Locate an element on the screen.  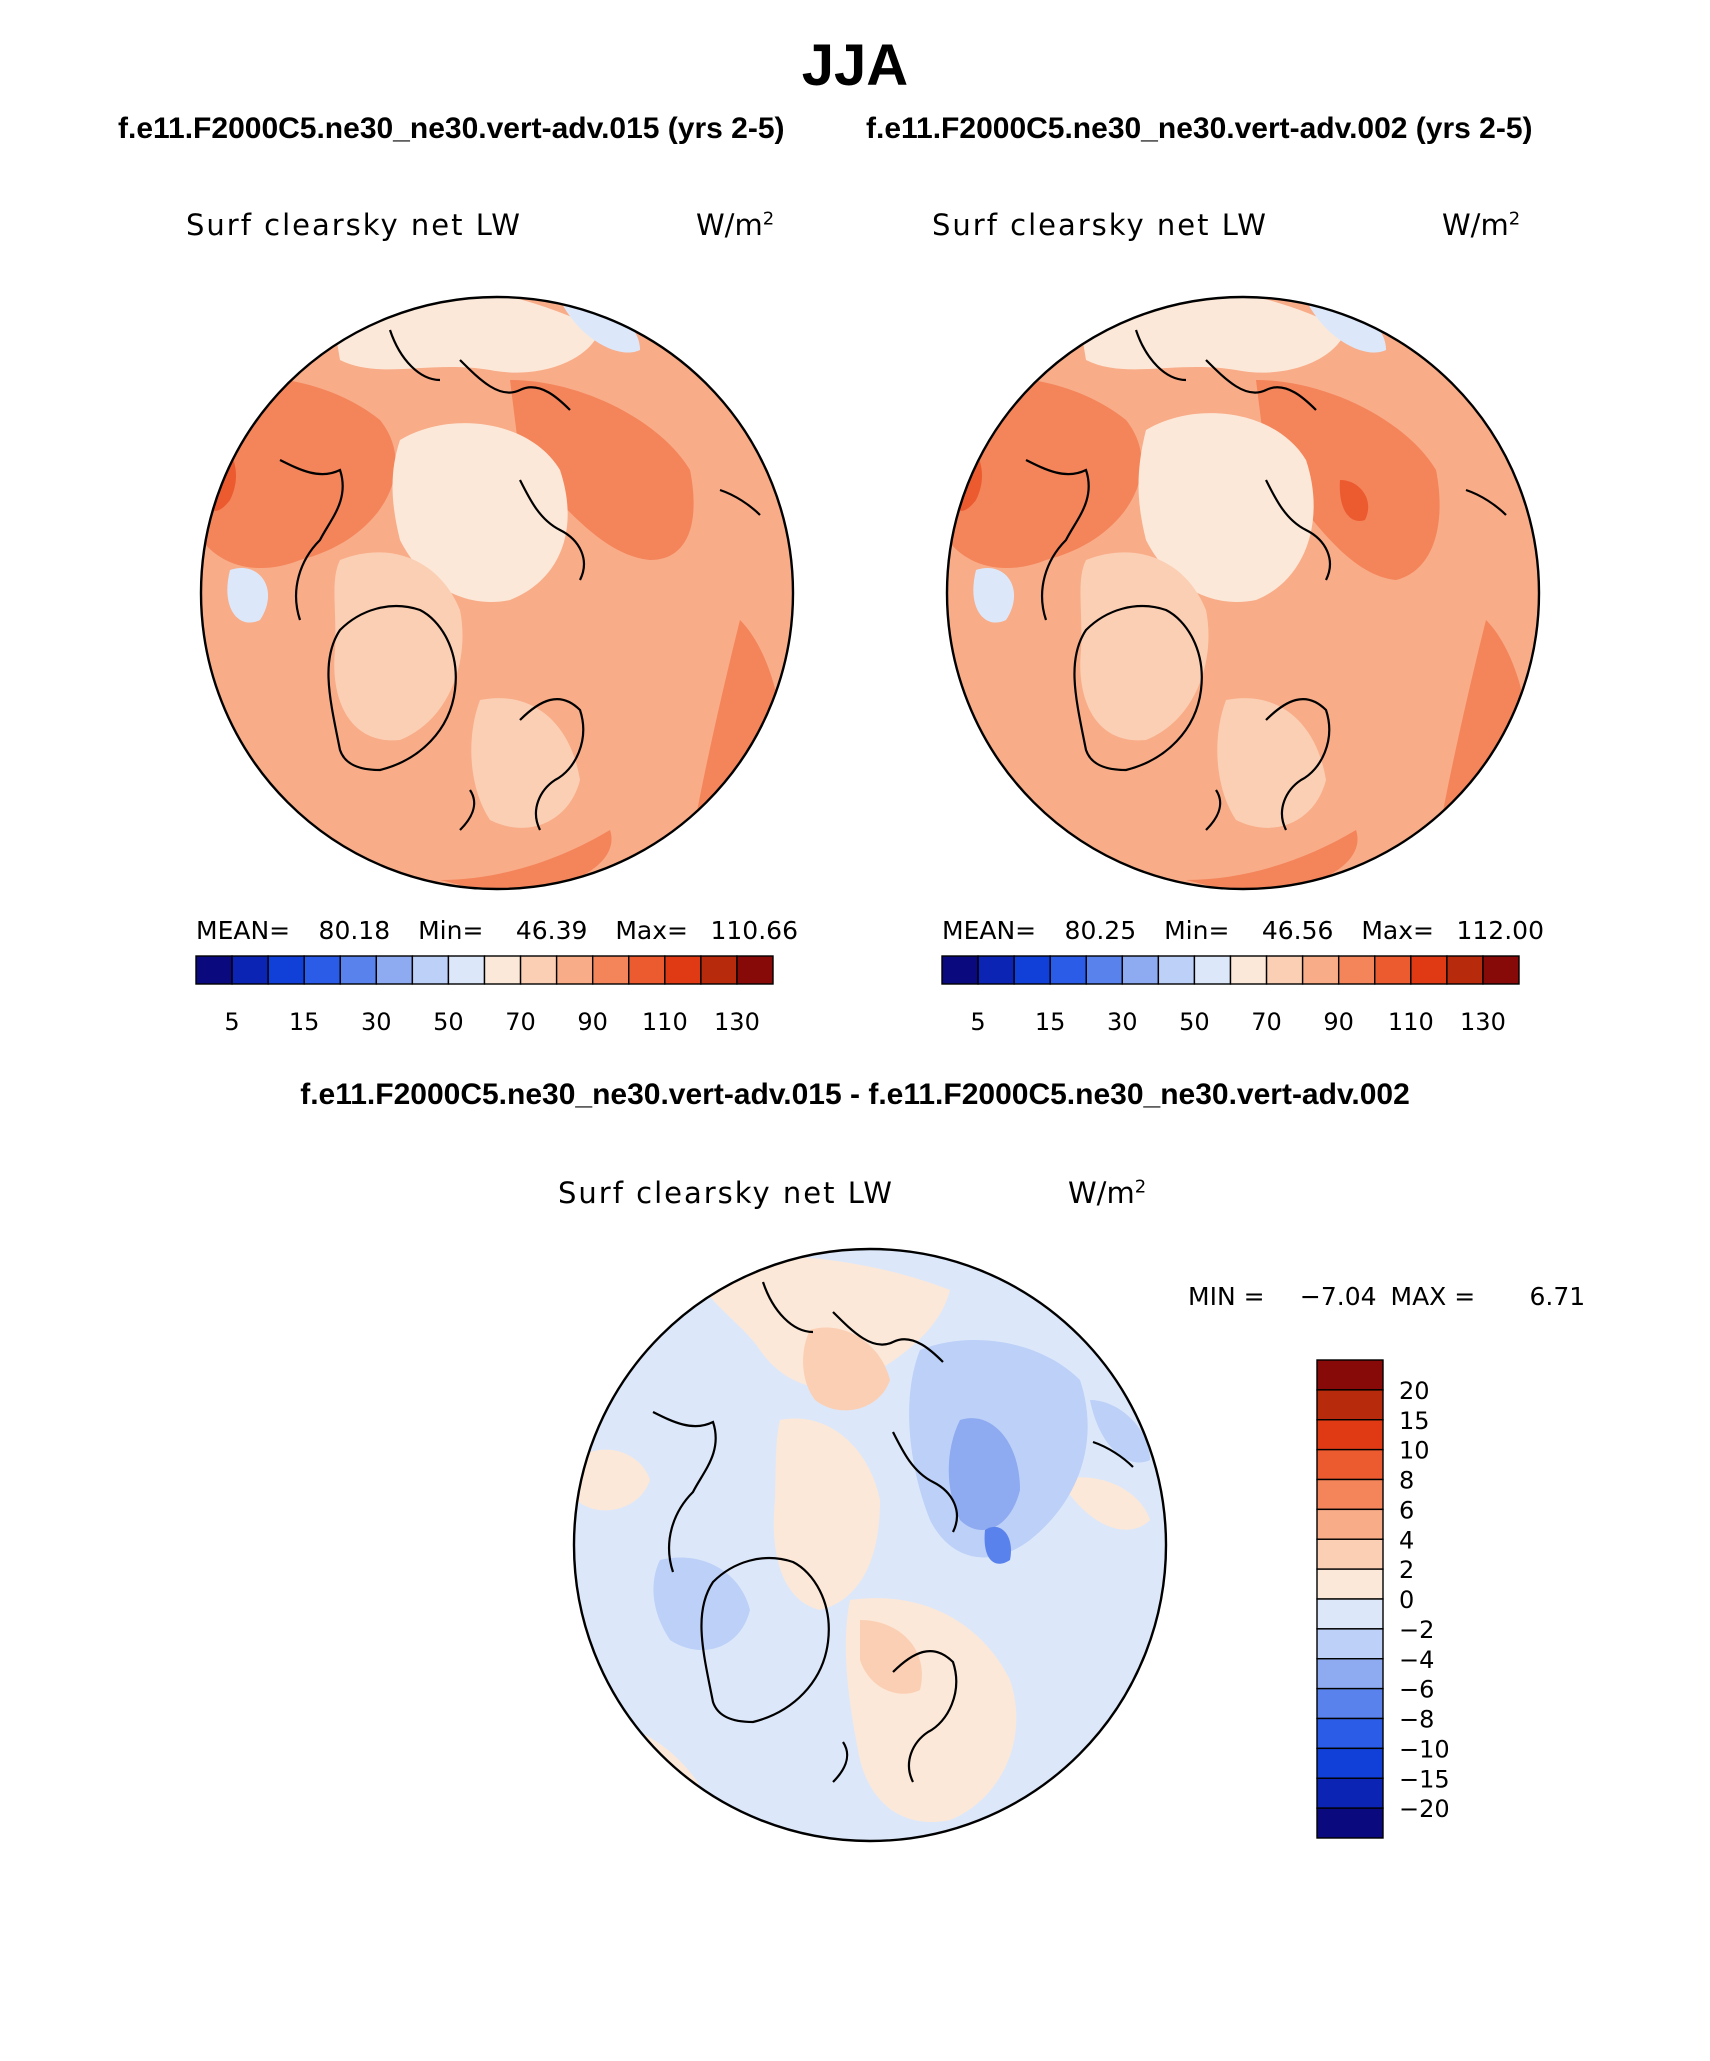
map1-novaya-zemlya is located at coordinates (552, 530).